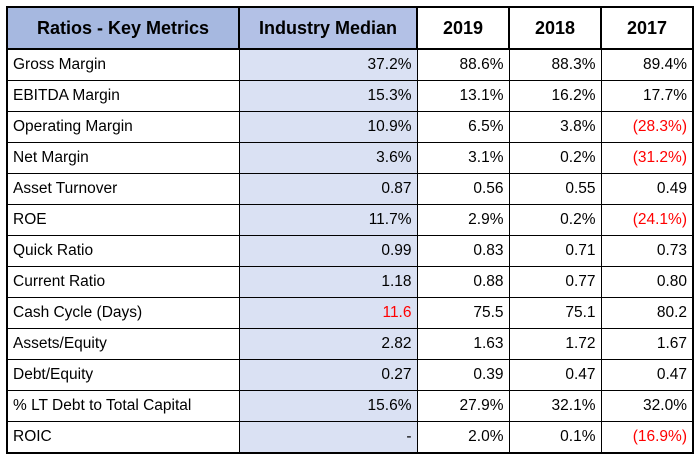 The image size is (700, 463). Describe the element at coordinates (647, 96) in the screenshot. I see `value-2017: 17.7%` at that location.